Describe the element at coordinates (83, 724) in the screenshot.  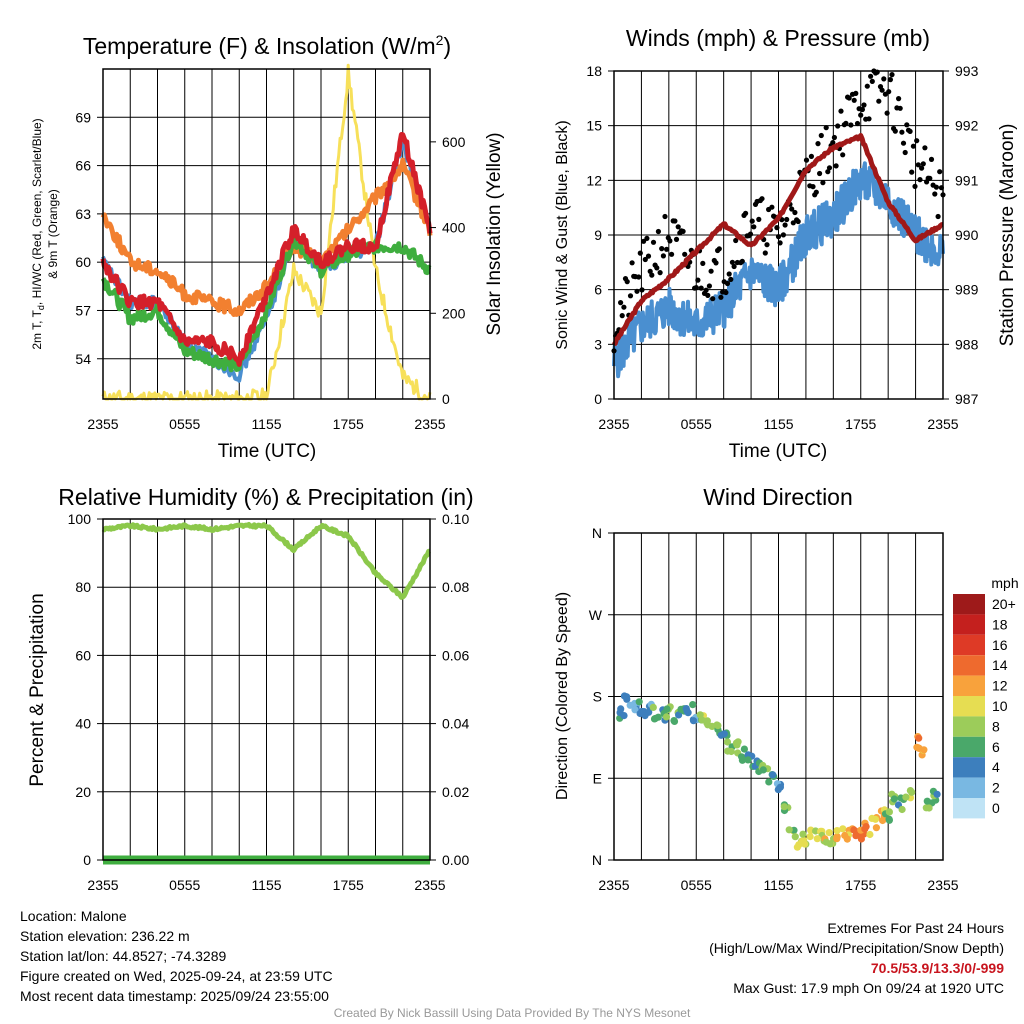
I see `y-tick-label: 40` at that location.